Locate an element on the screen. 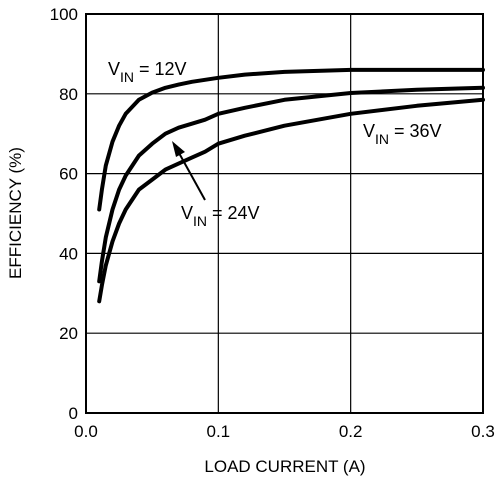  x-tick-label: 0.2 is located at coordinates (351, 431).